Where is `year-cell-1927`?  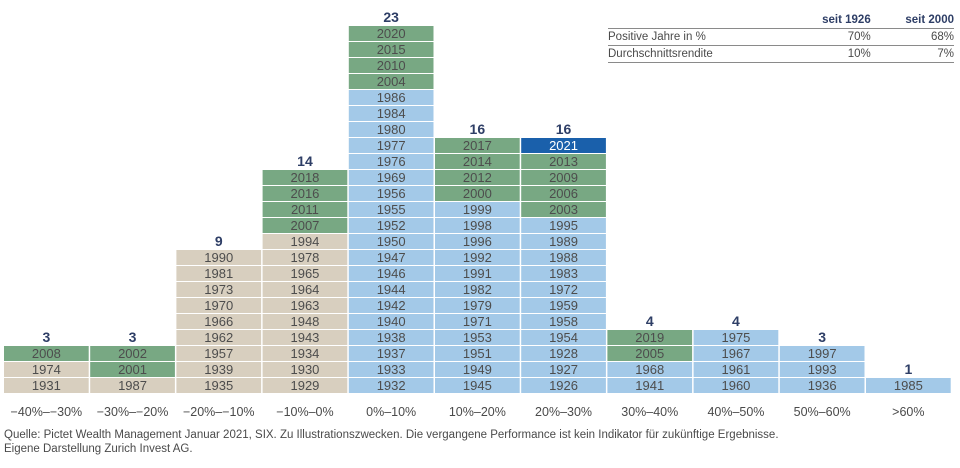
year-cell-1927 is located at coordinates (563, 369).